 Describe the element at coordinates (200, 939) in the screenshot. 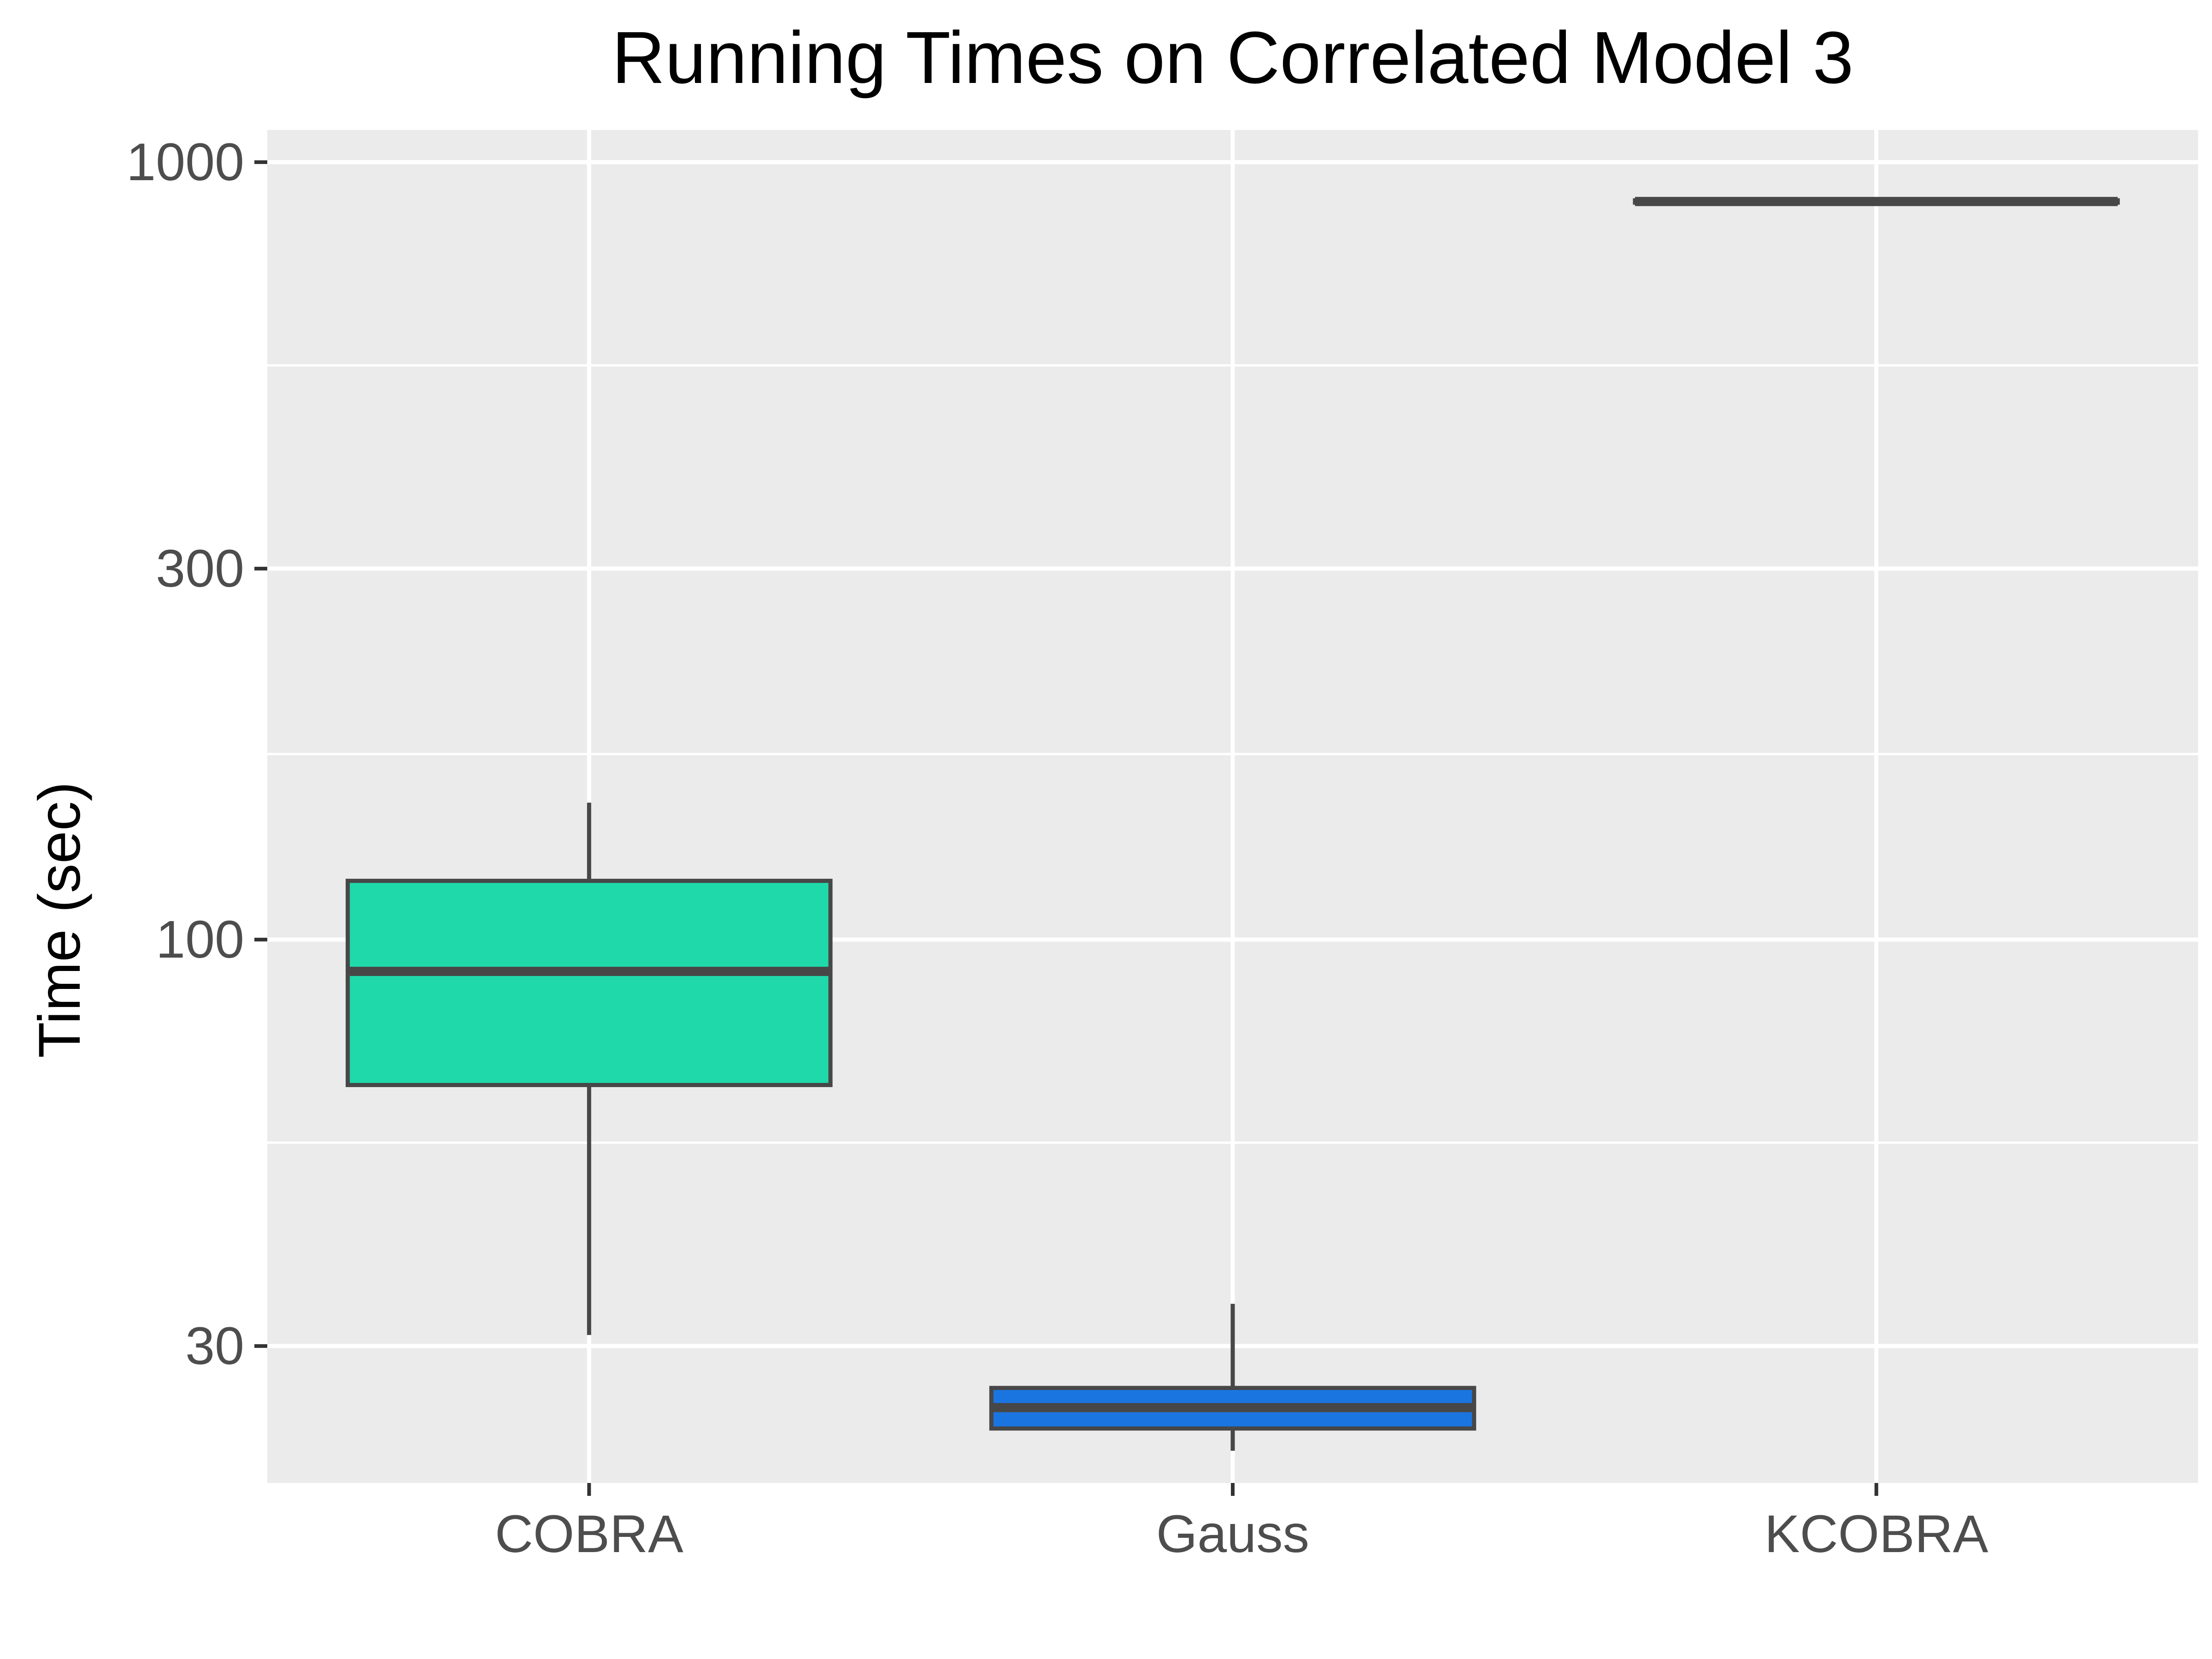

I see `y-tick-label: 100` at that location.